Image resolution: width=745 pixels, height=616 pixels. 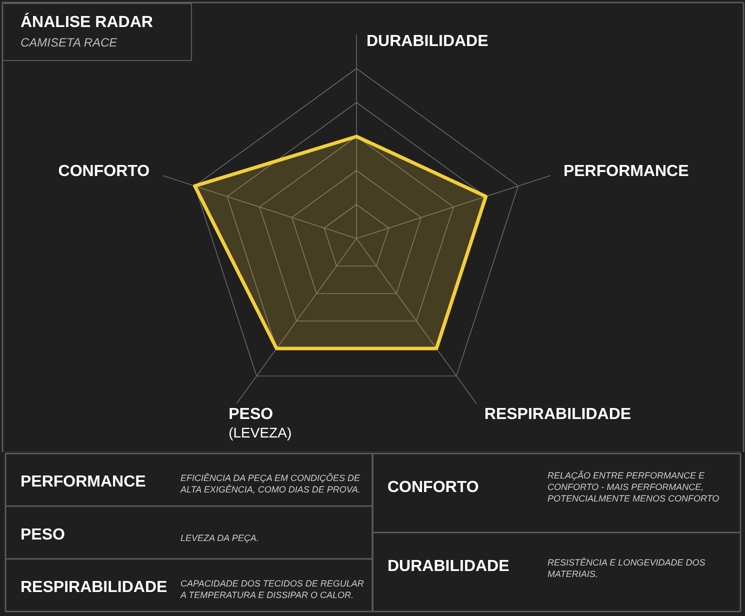 What do you see at coordinates (449, 566) in the screenshot?
I see `category-label: DURABILIDADE` at bounding box center [449, 566].